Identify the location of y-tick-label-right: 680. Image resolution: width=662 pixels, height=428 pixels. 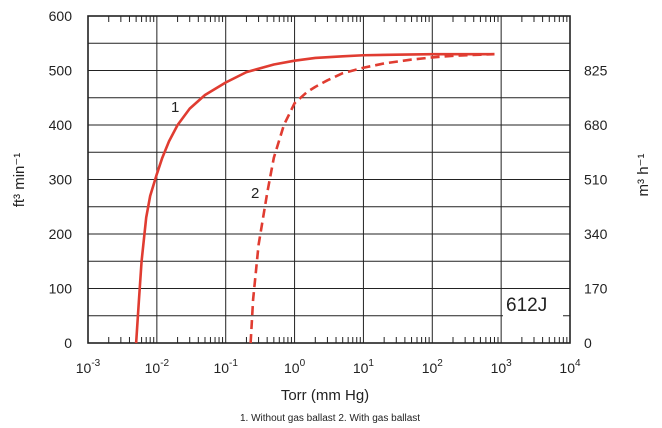
(596, 125).